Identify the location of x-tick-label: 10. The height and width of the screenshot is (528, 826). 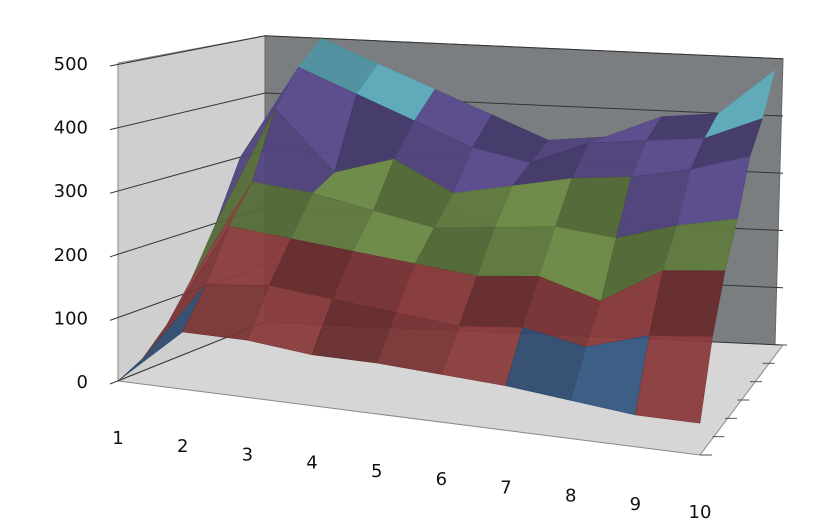
(700, 512).